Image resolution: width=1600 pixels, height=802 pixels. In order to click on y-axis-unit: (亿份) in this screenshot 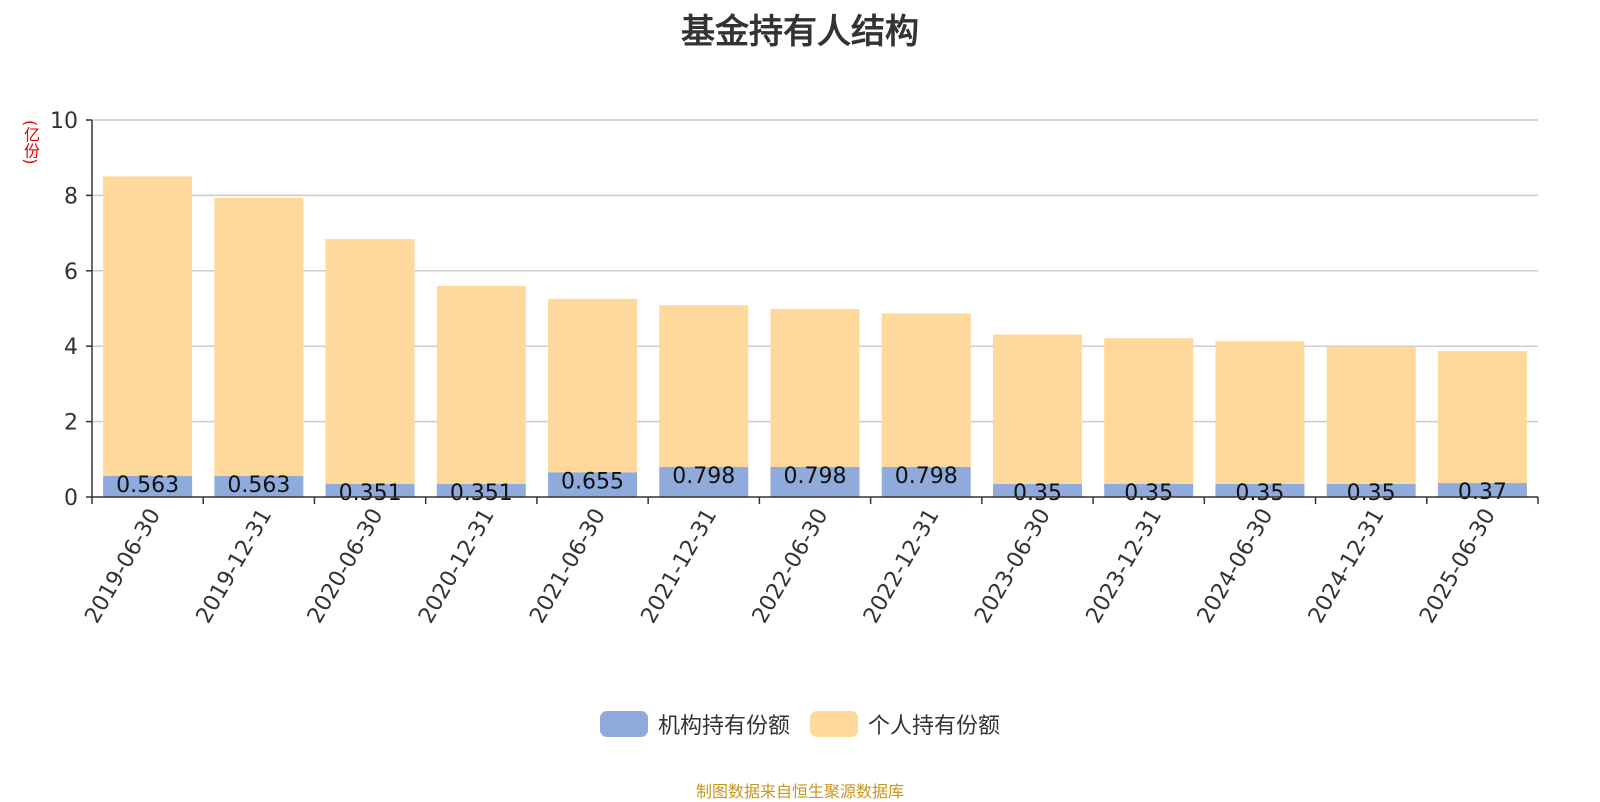, I will do `click(30, 142)`.